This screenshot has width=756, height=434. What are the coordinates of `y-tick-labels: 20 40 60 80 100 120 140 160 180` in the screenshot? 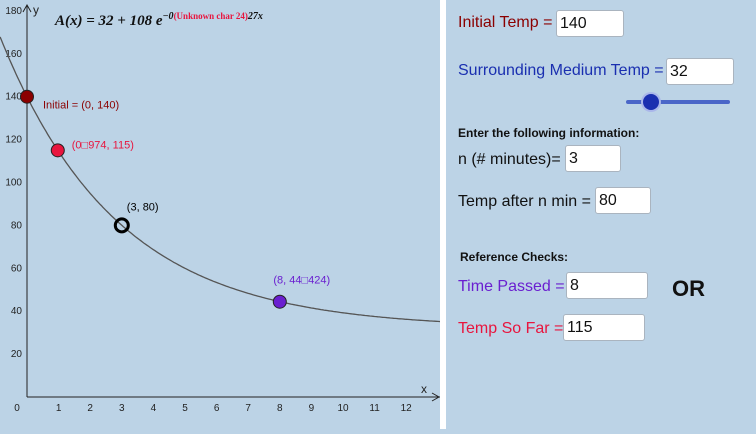 It's located at (13, 183).